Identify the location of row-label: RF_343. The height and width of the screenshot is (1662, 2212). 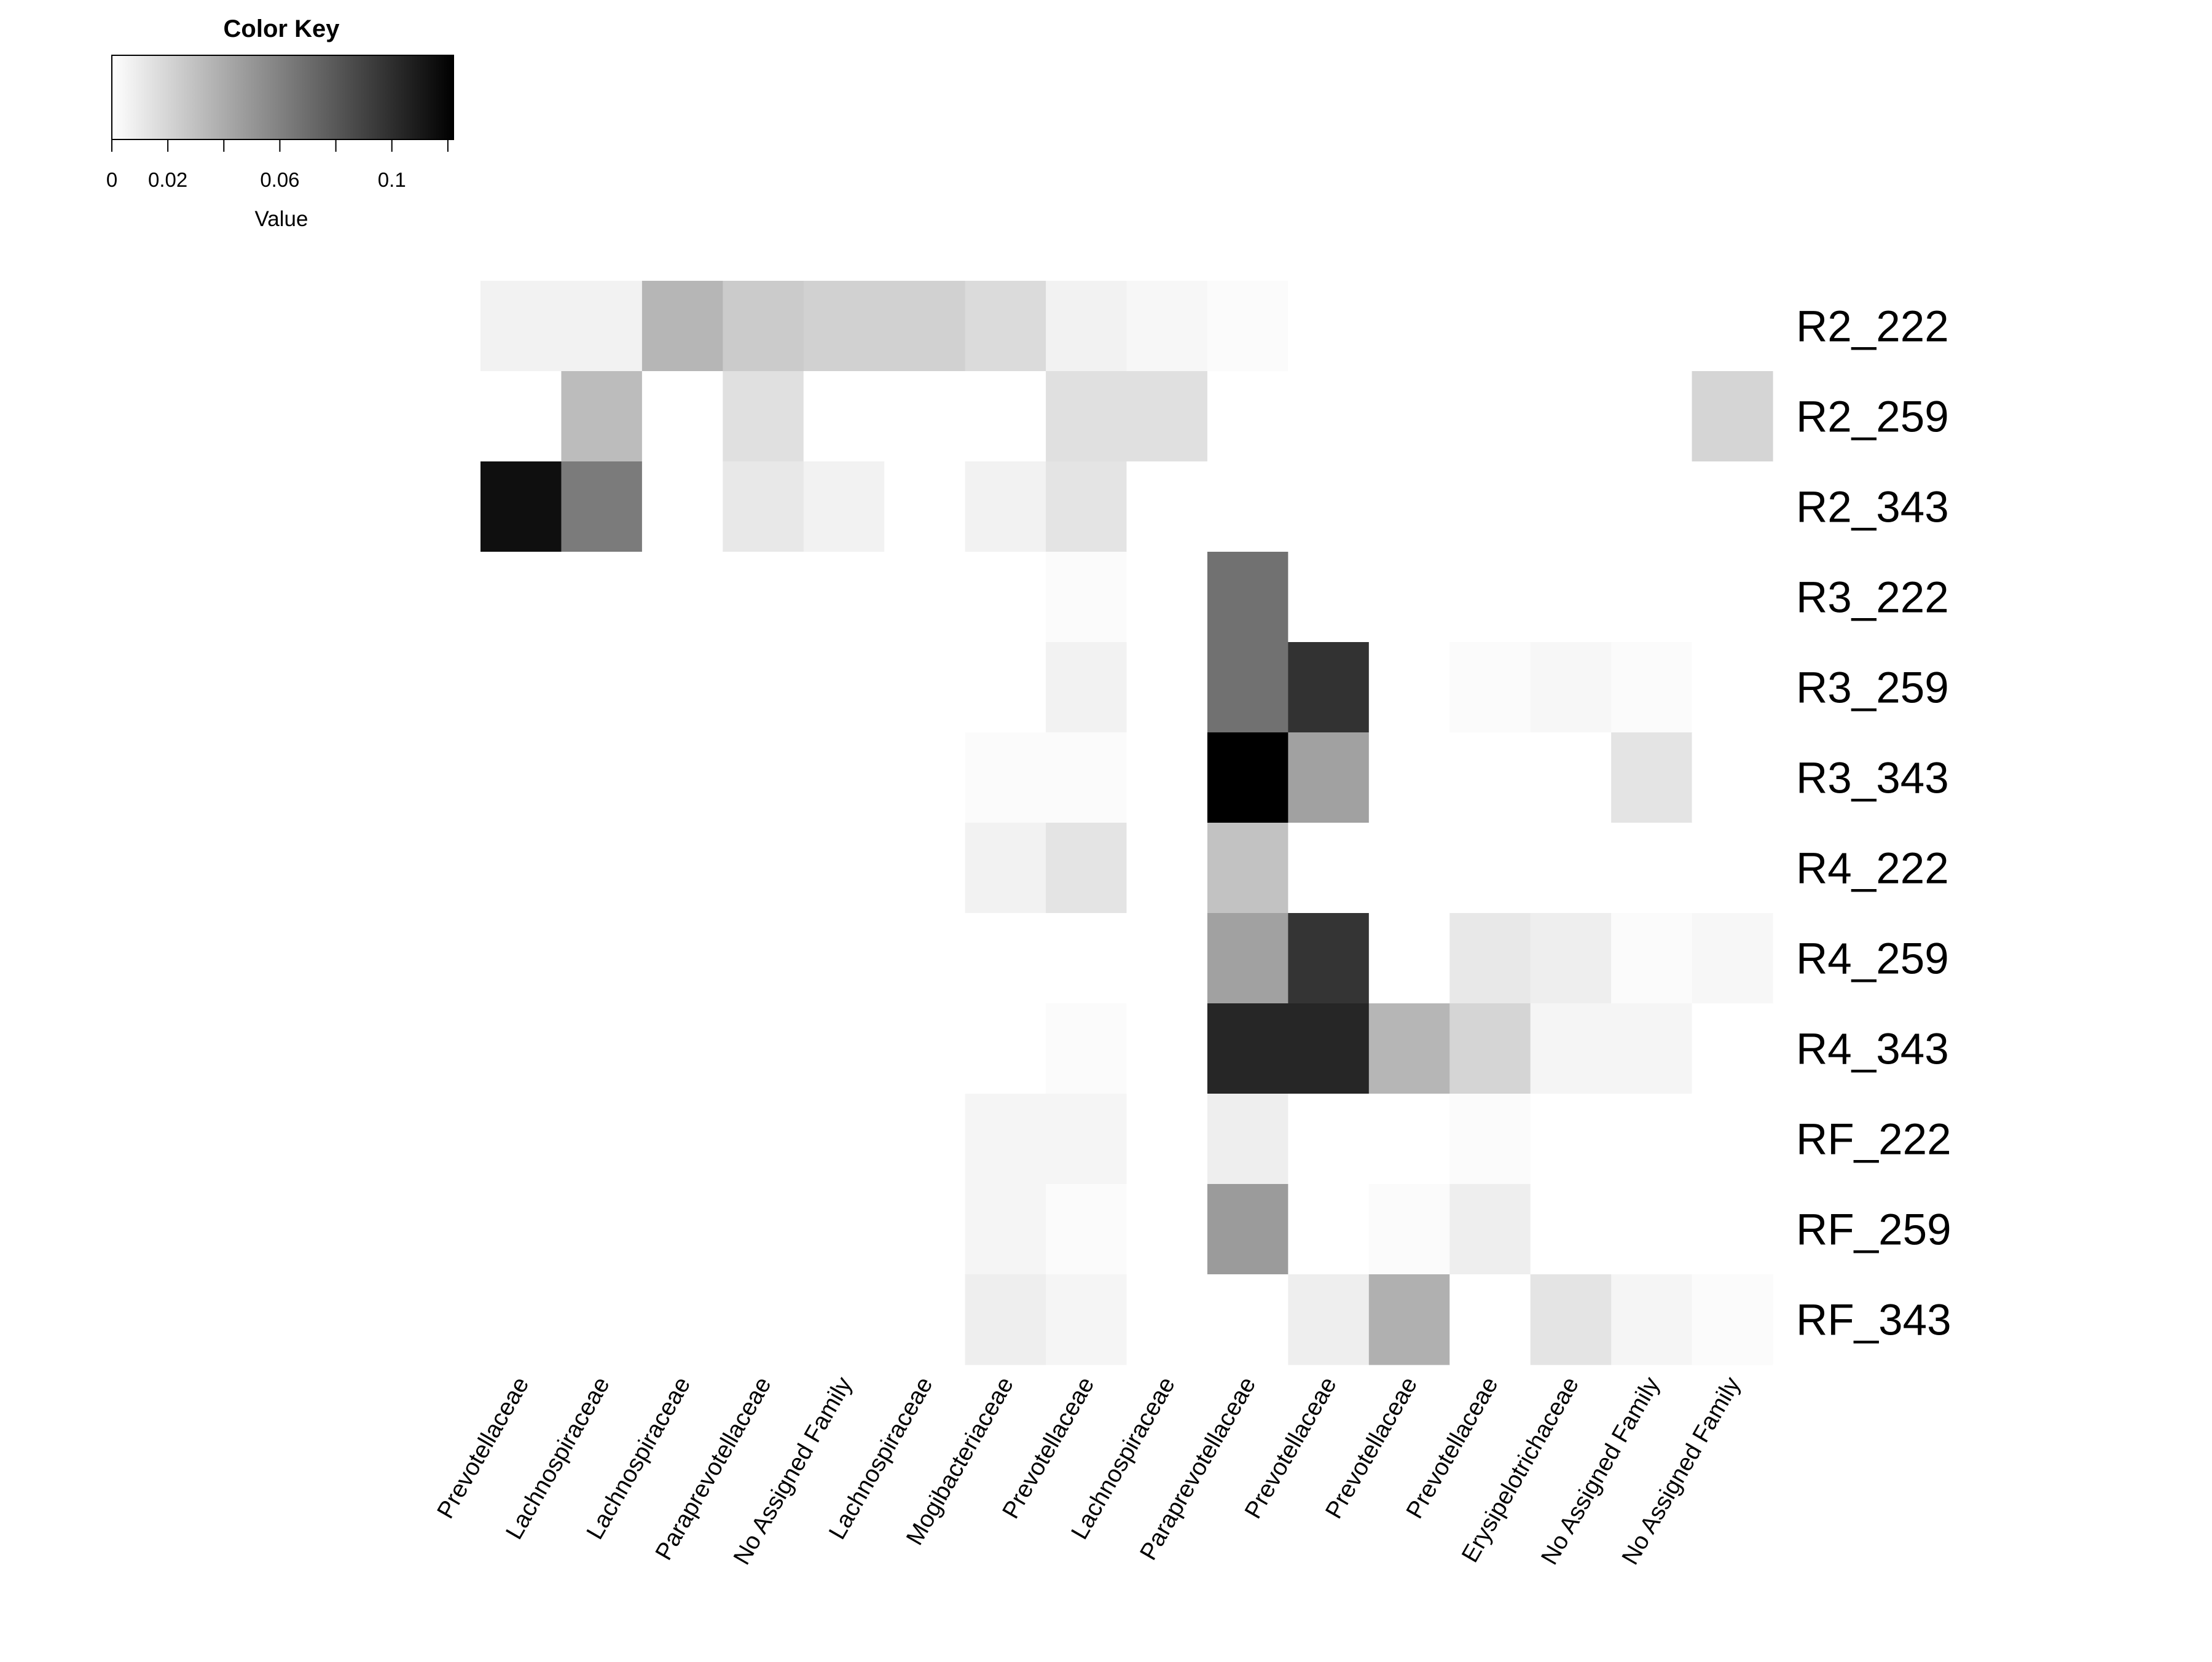
(1873, 1321).